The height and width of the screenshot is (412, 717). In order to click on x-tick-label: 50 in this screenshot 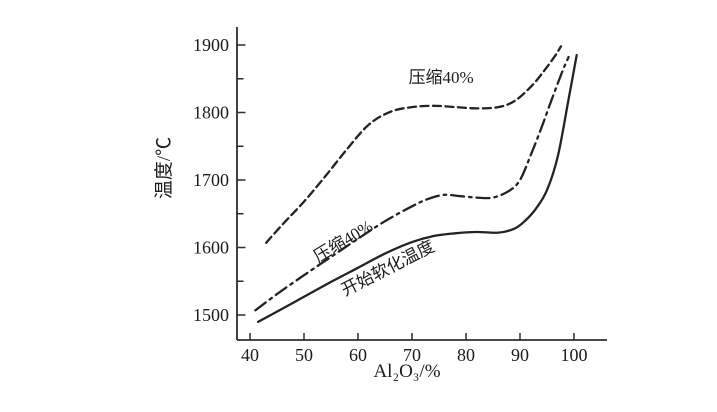, I will do `click(304, 355)`.